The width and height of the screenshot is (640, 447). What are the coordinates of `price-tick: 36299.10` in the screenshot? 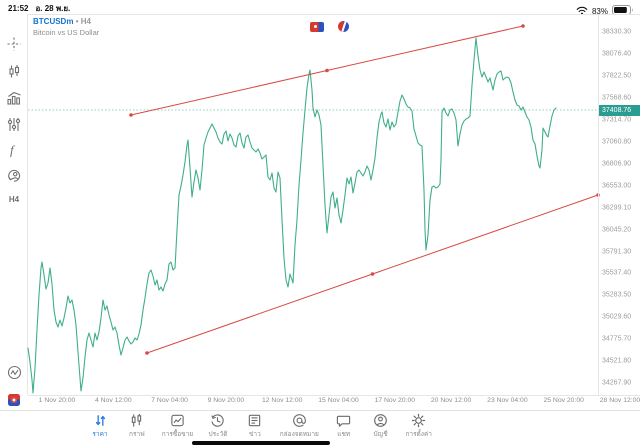 It's located at (617, 208).